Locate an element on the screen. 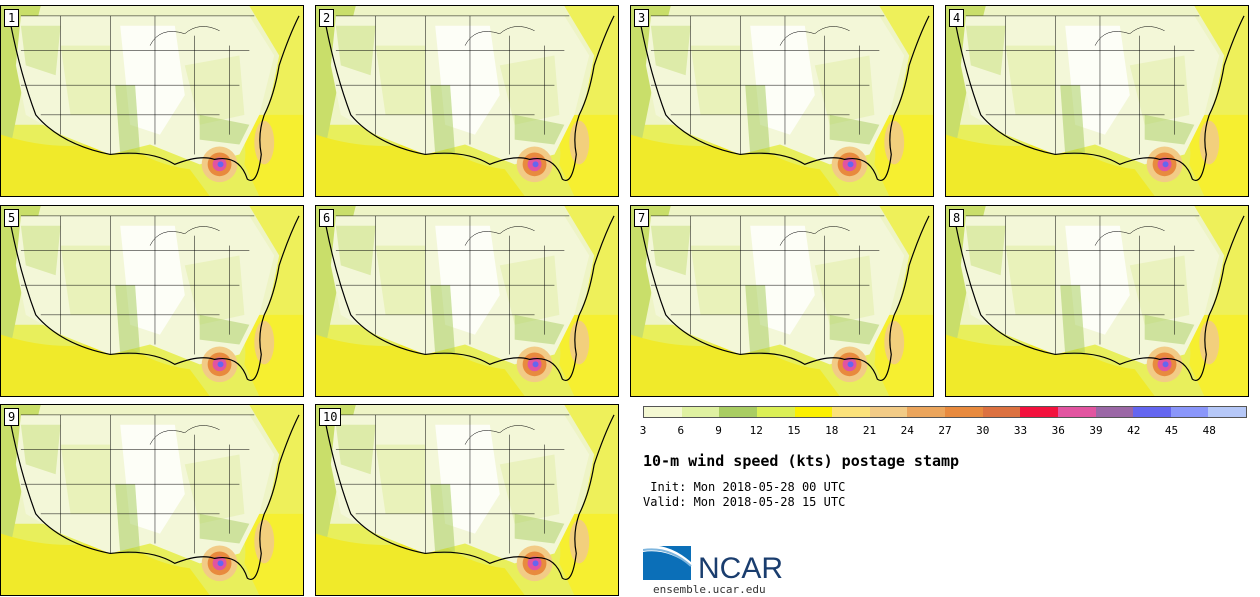 The width and height of the screenshot is (1260, 597). map-title: 10-m wind speed (kts) postage stamp is located at coordinates (801, 461).